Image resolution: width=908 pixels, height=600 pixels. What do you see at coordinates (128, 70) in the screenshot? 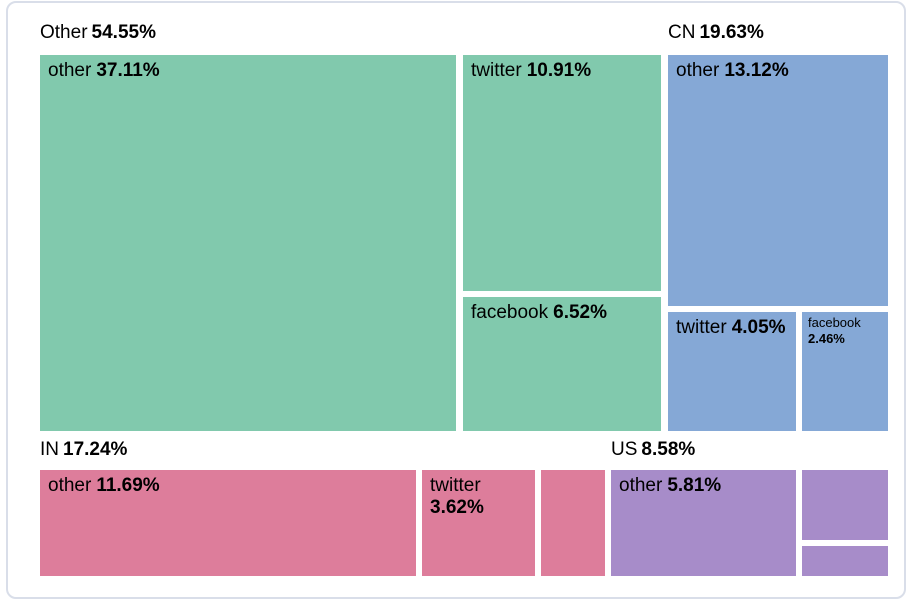
I see `cell-percent: 37.11%` at bounding box center [128, 70].